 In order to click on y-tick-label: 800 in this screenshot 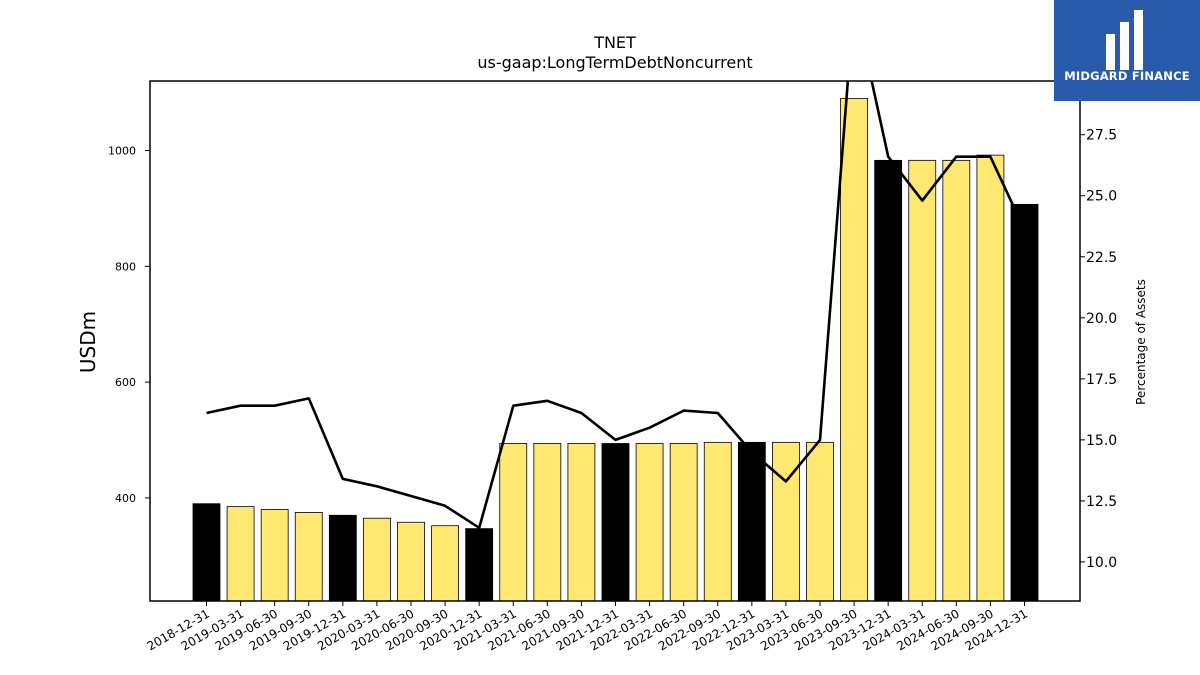, I will do `click(125, 266)`.